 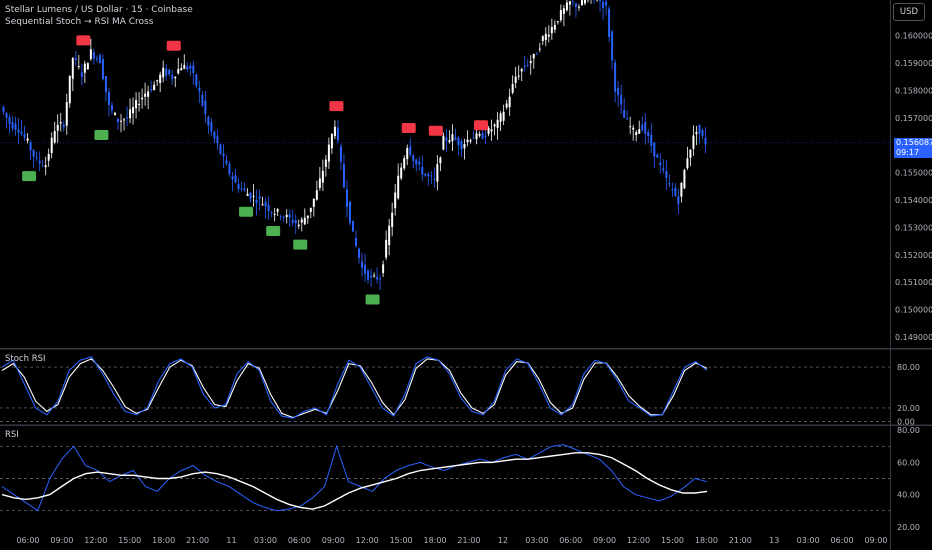 I want to click on currency-button: USD, so click(x=909, y=12).